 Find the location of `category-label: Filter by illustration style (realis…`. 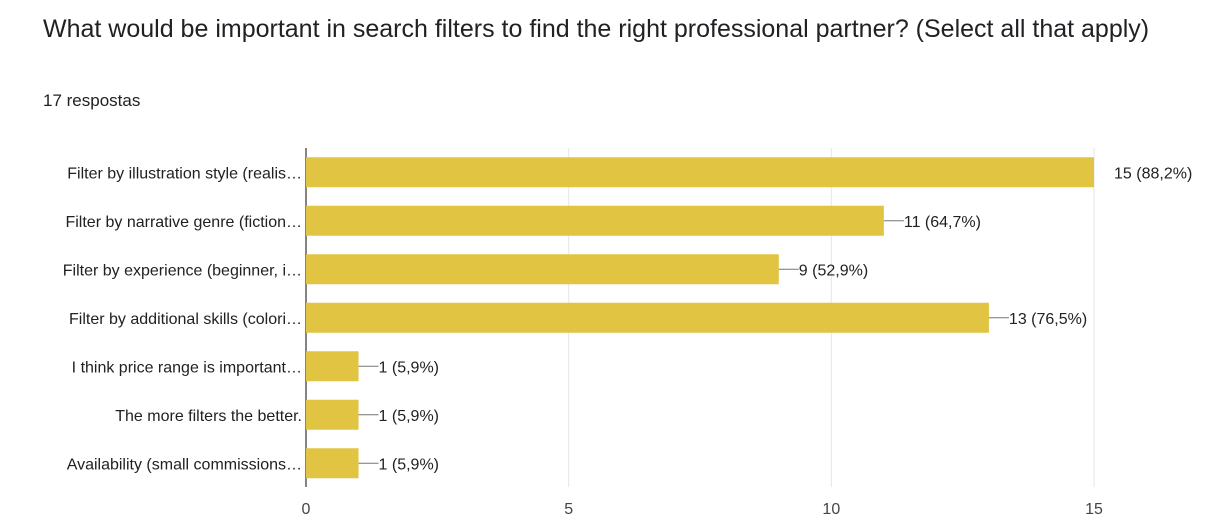

category-label: Filter by illustration style (realis… is located at coordinates (184, 173).